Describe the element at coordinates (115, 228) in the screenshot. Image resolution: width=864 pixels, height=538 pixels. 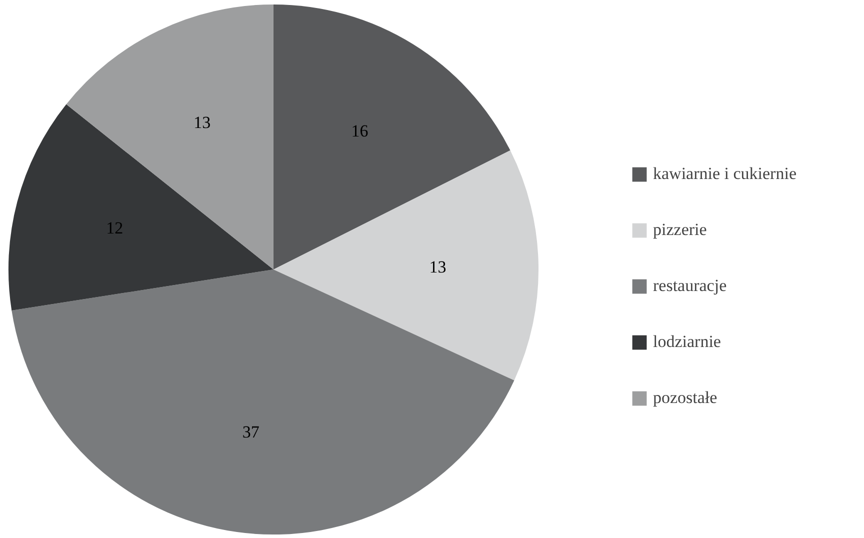
I see `data-label: 12` at that location.